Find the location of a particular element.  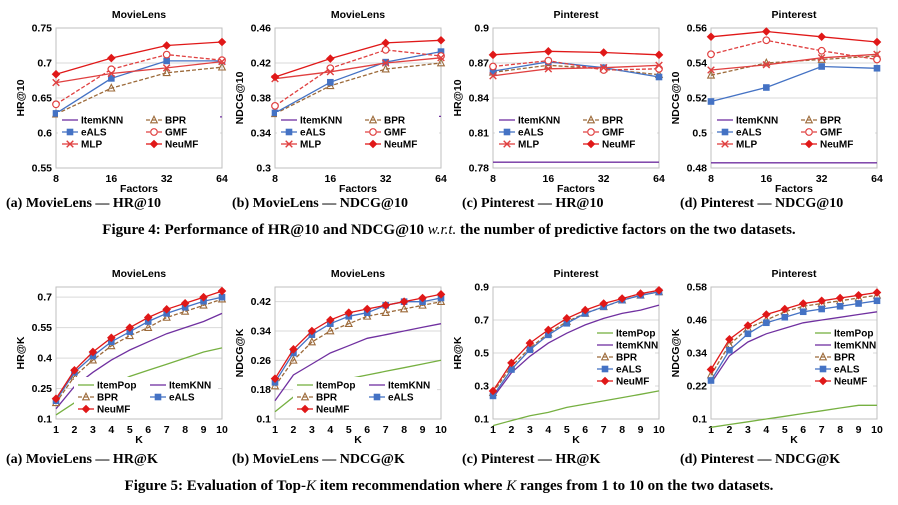

x-axis-label: K is located at coordinates (576, 440).